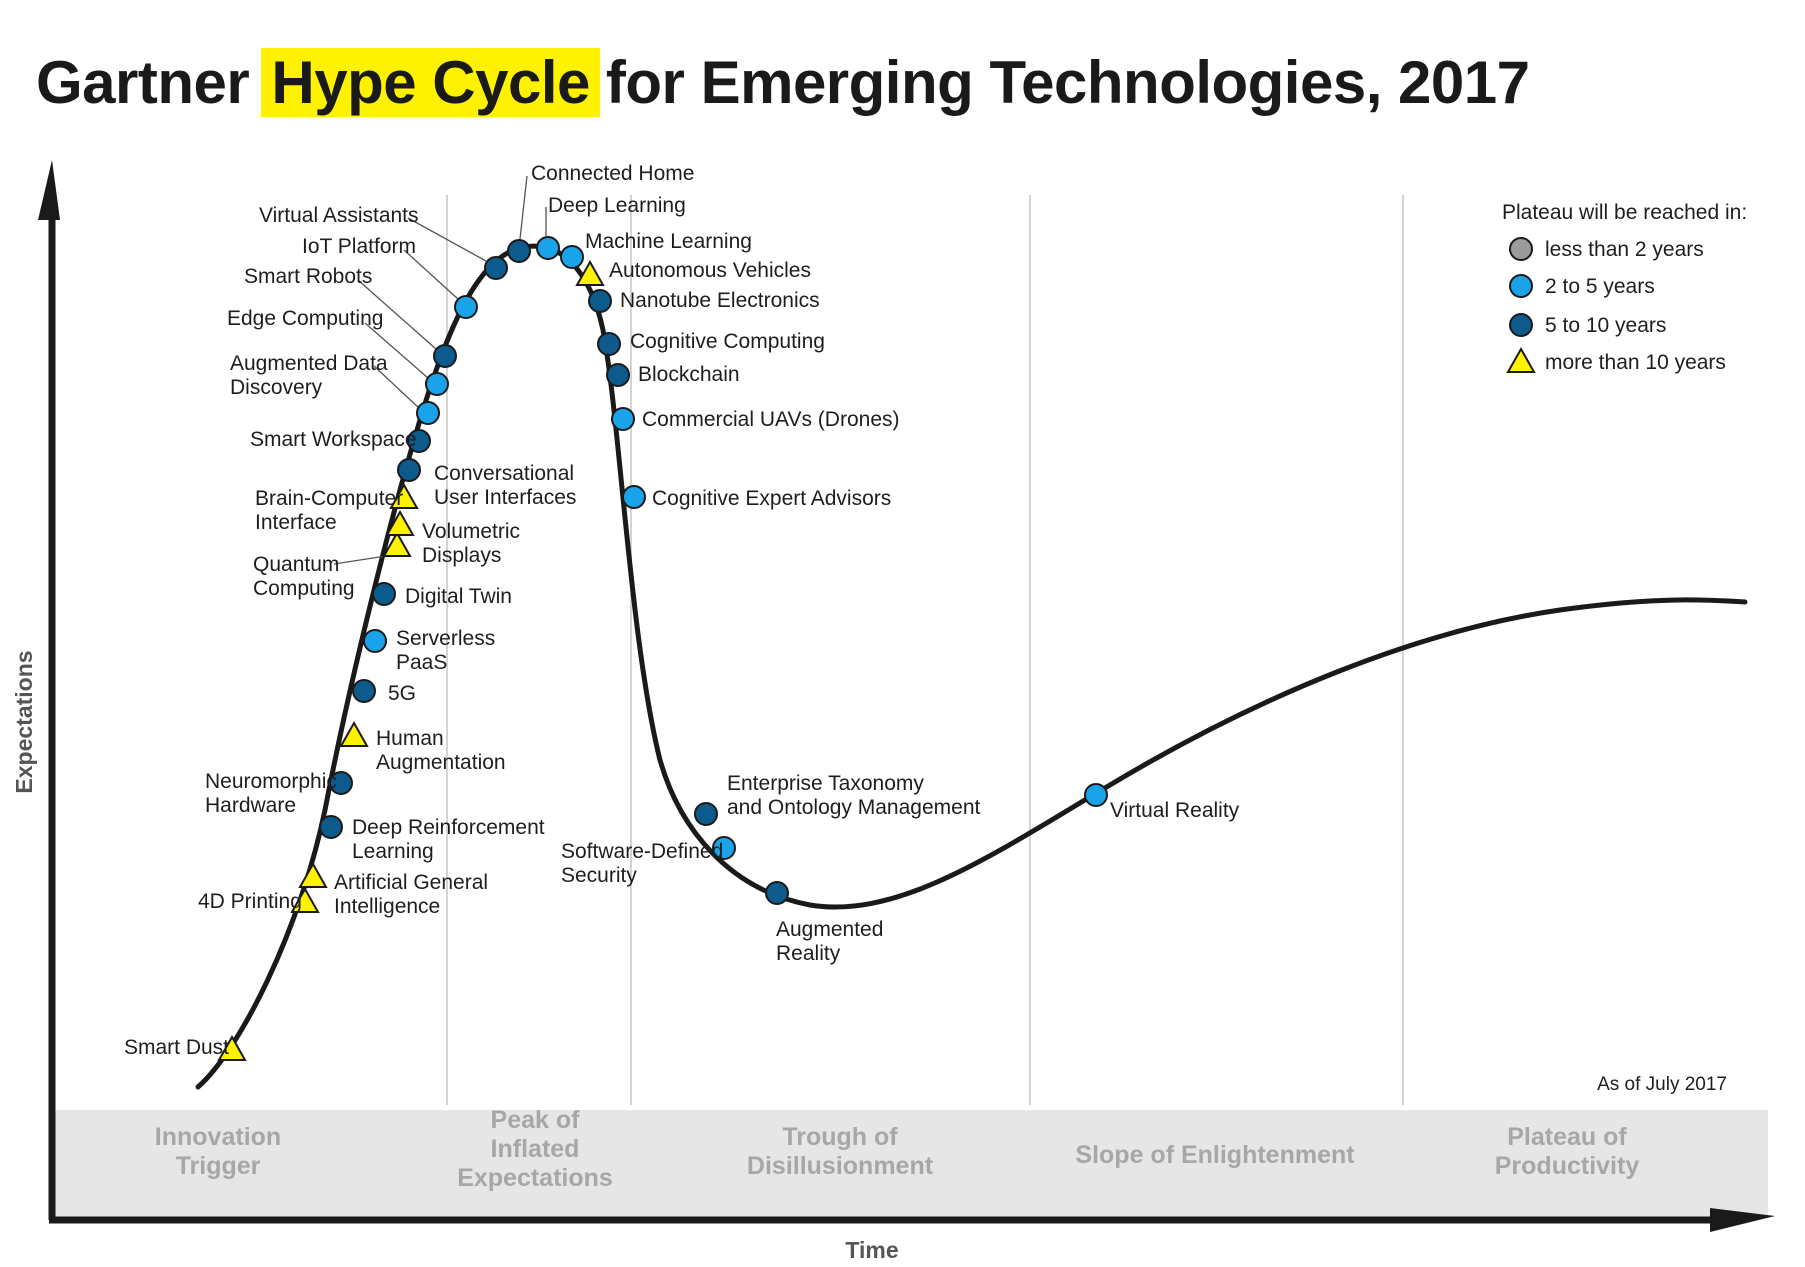 The width and height of the screenshot is (1805, 1267). I want to click on marker-5g, so click(364, 691).